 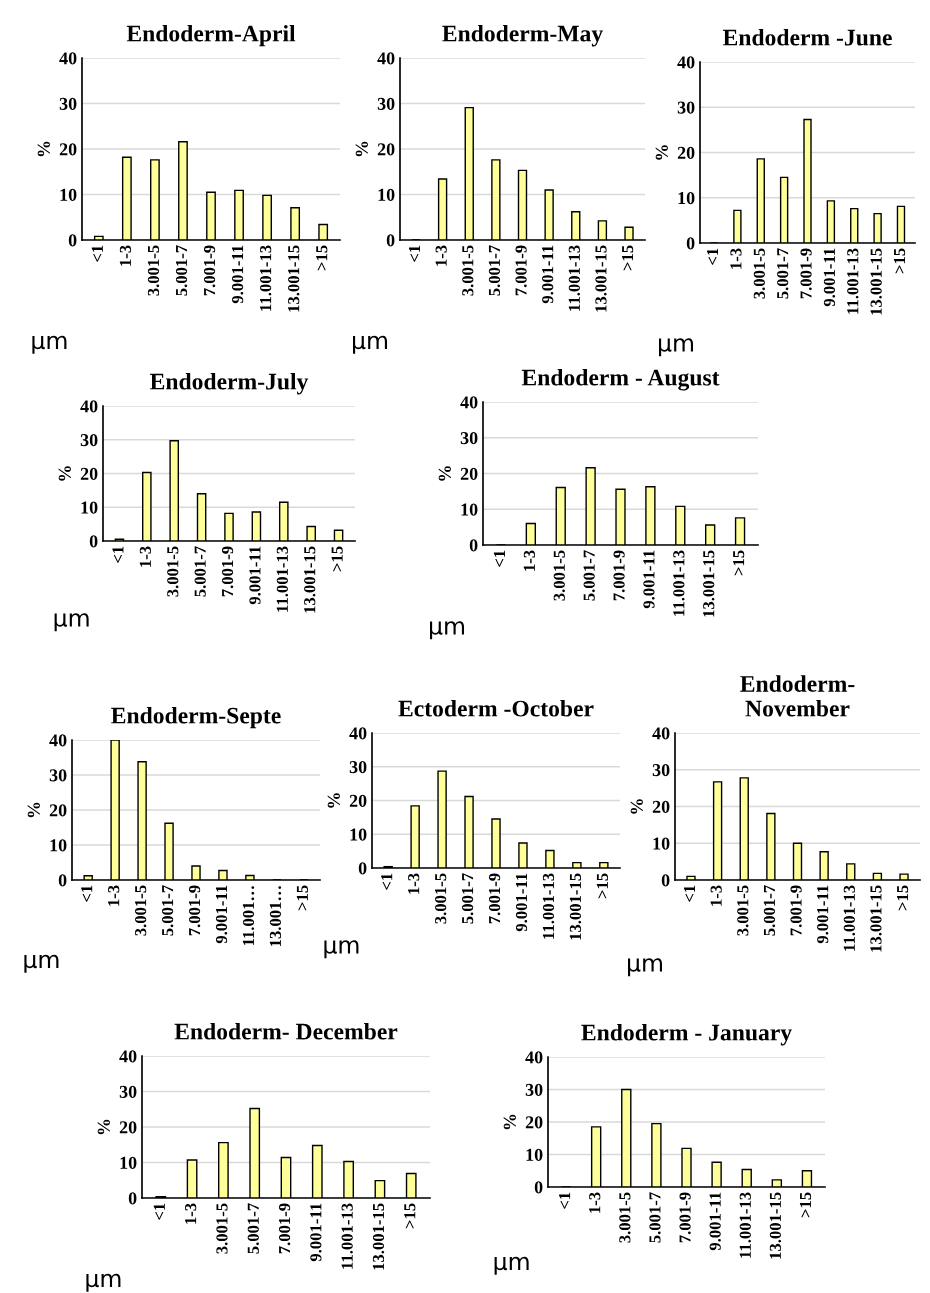 I want to click on chart-title: Endoderm - August, so click(x=620, y=379).